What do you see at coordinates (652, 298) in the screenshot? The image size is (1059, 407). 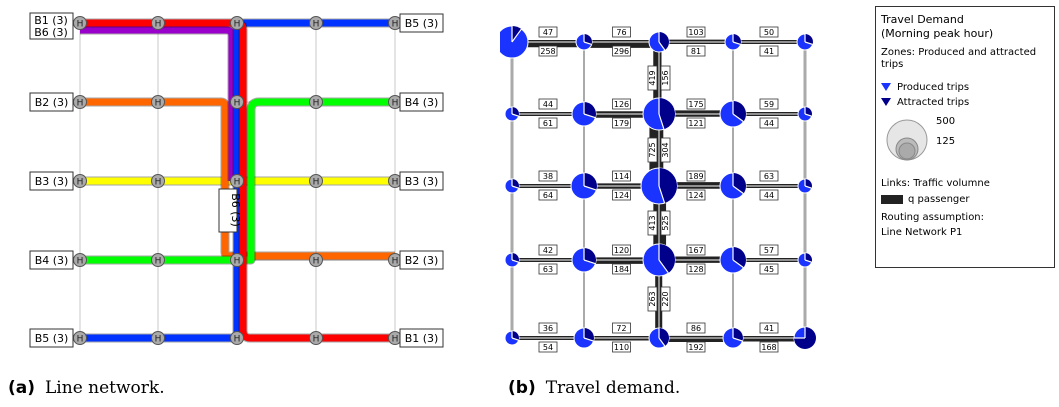 I see `link-label-left: 263` at bounding box center [652, 298].